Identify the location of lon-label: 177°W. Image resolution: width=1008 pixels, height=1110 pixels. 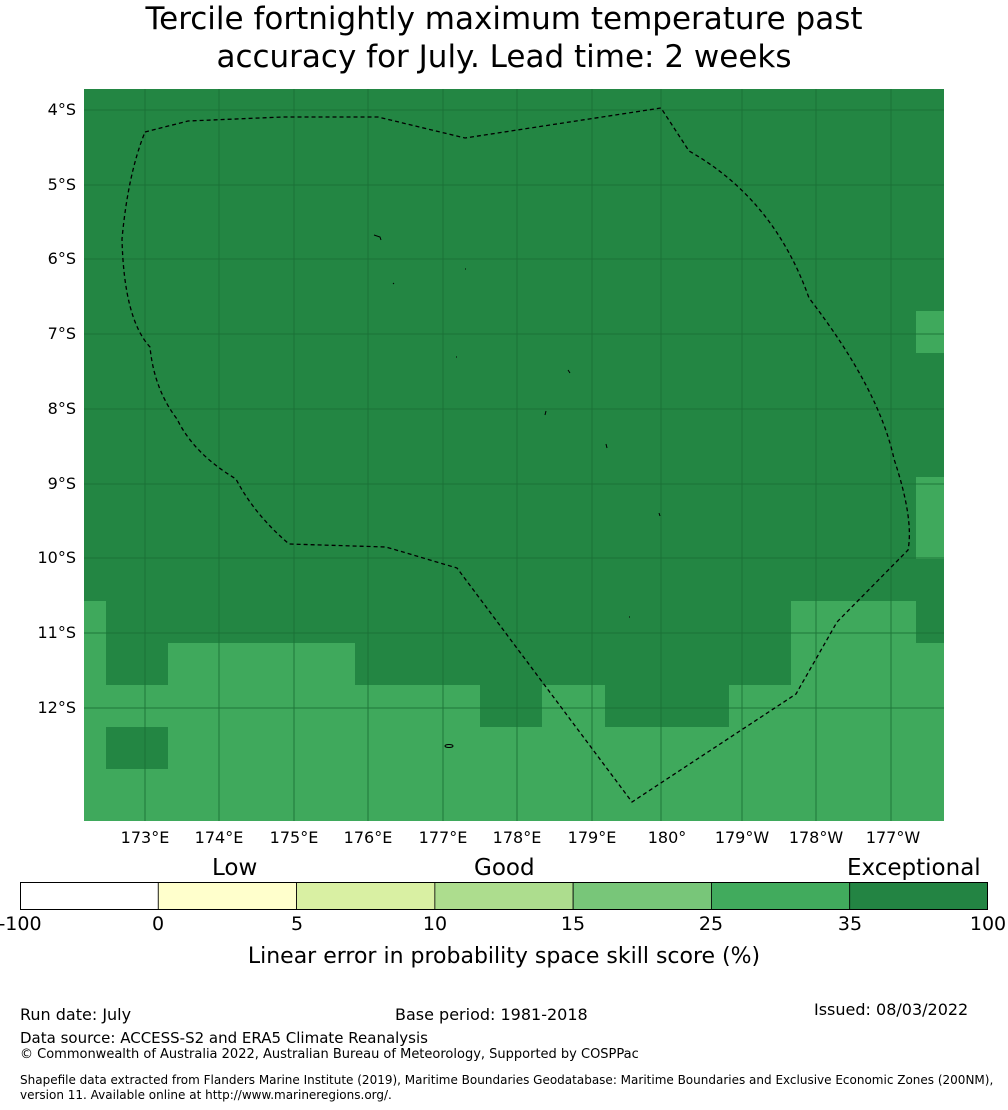
(893, 837).